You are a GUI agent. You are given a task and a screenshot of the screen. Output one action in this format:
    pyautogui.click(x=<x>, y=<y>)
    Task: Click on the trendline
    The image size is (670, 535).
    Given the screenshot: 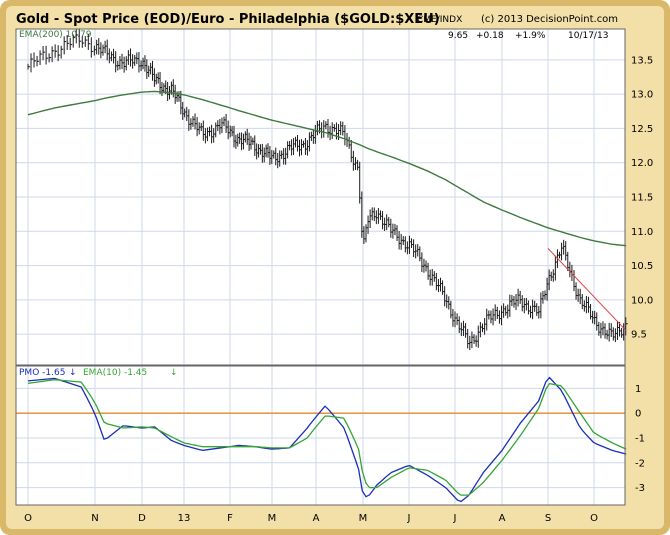 What is the action you would take?
    pyautogui.click(x=587, y=290)
    